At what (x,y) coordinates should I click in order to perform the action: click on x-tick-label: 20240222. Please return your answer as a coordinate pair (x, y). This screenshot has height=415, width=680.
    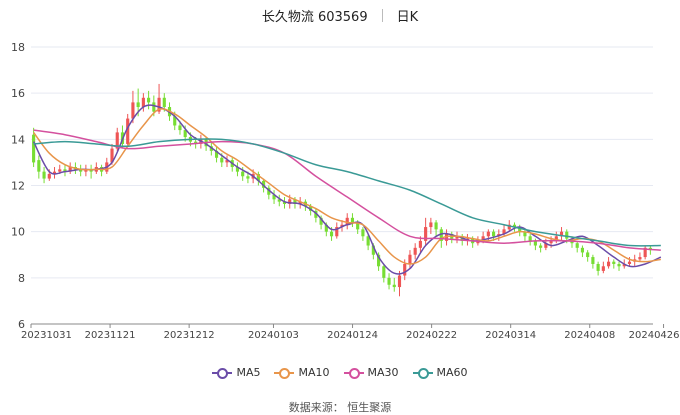
    Looking at the image, I should click on (431, 335).